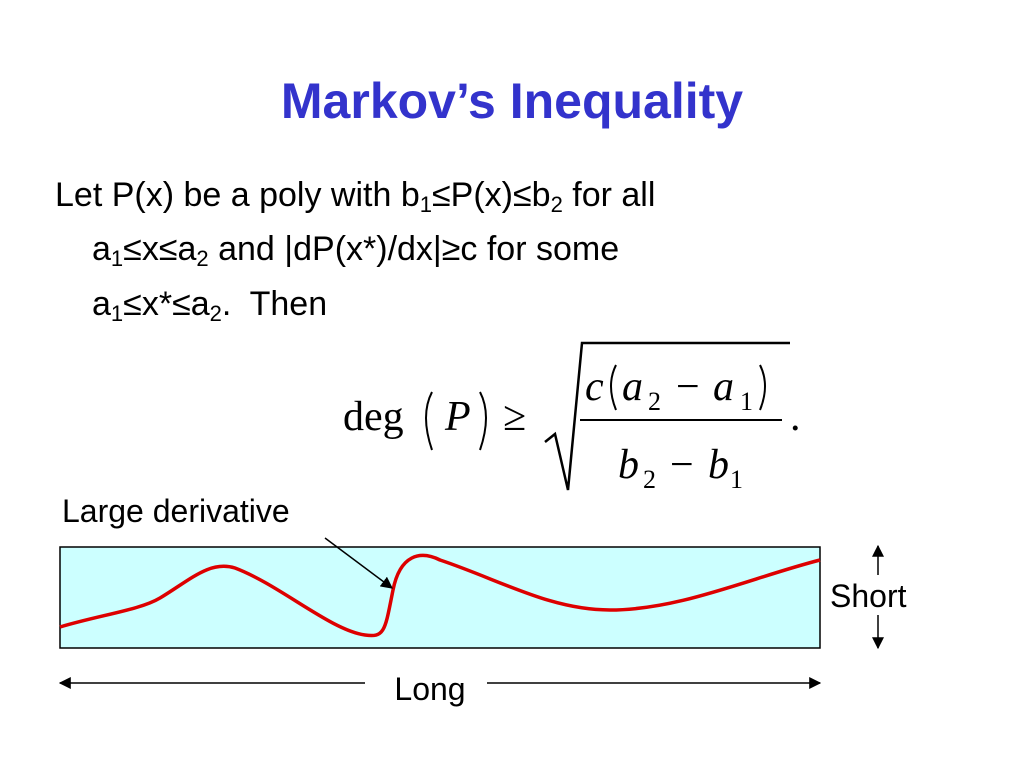 Image resolution: width=1024 pixels, height=768 pixels. I want to click on callout-label: Large derivative, so click(176, 511).